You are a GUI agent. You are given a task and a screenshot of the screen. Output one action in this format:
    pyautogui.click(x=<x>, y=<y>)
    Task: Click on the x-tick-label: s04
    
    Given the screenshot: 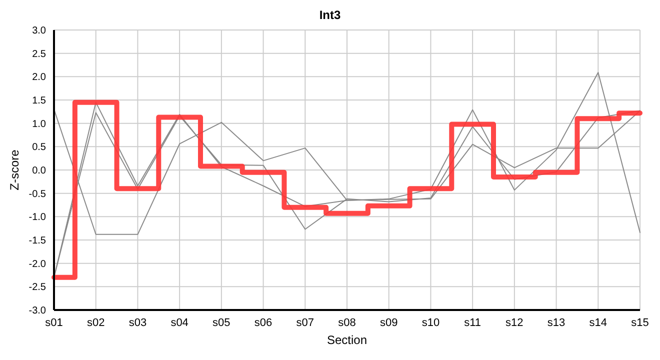 What is the action you would take?
    pyautogui.click(x=179, y=322)
    